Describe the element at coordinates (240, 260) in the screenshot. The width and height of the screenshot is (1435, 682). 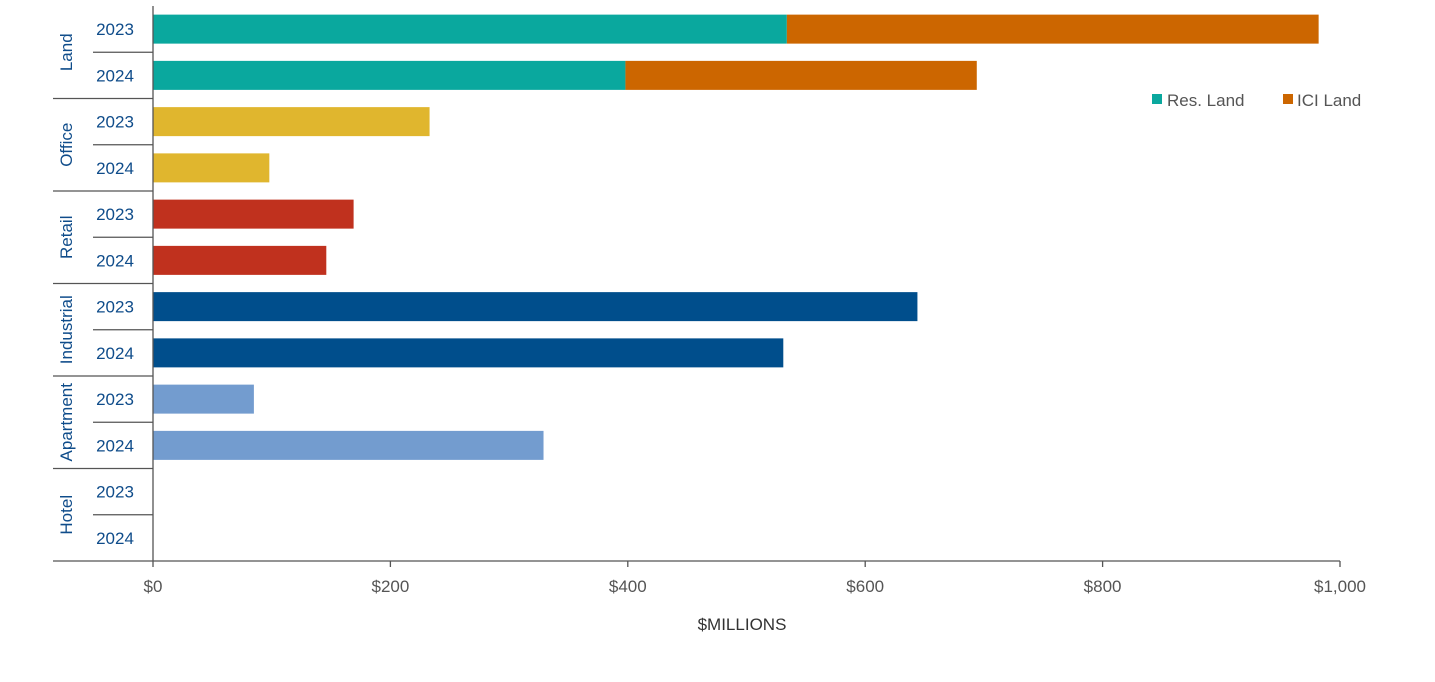
I see `bar-retail-2024-retail` at that location.